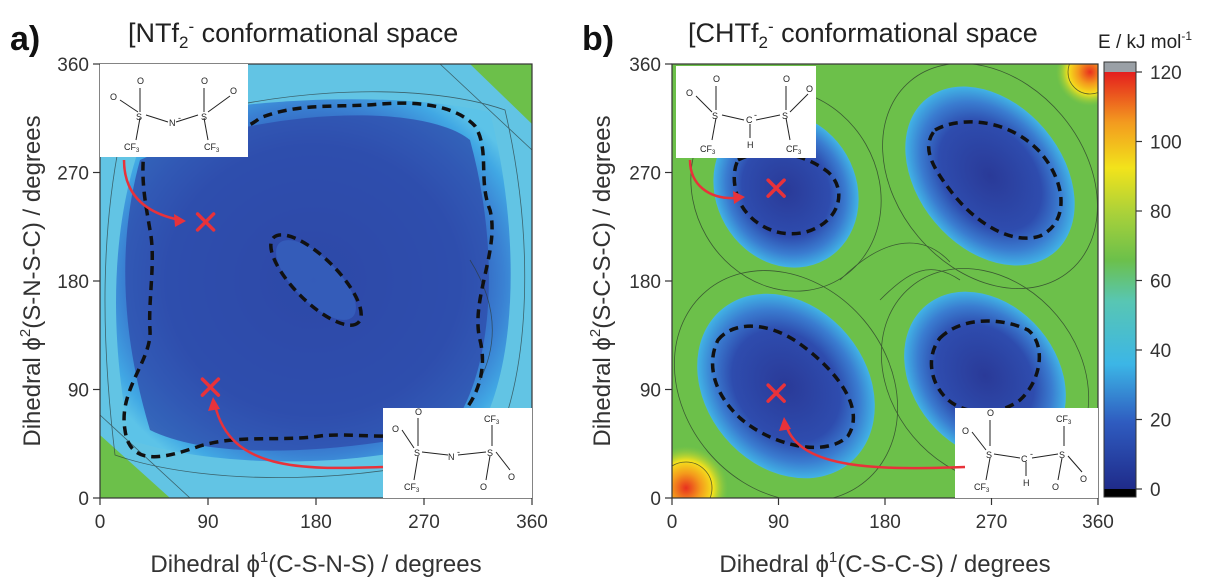 Image resolution: width=1220 pixels, height=581 pixels. I want to click on panel-b-xtick-label: 360, so click(1098, 522).